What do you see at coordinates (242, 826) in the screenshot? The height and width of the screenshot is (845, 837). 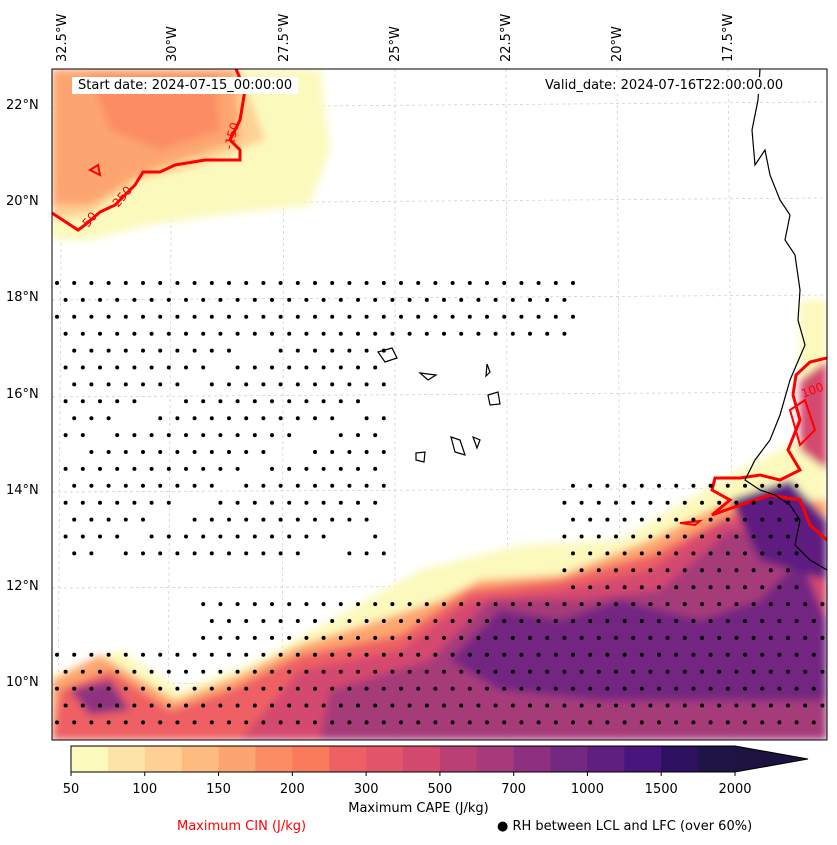 I see `cin-legend-label: Maximum CIN (J/kg)` at bounding box center [242, 826].